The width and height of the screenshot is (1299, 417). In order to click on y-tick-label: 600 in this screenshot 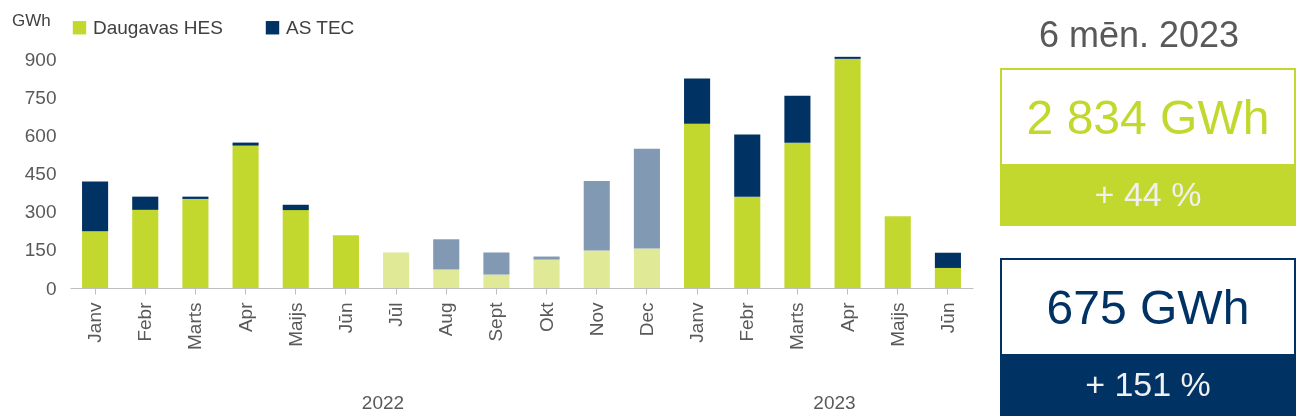, I will do `click(40, 136)`.